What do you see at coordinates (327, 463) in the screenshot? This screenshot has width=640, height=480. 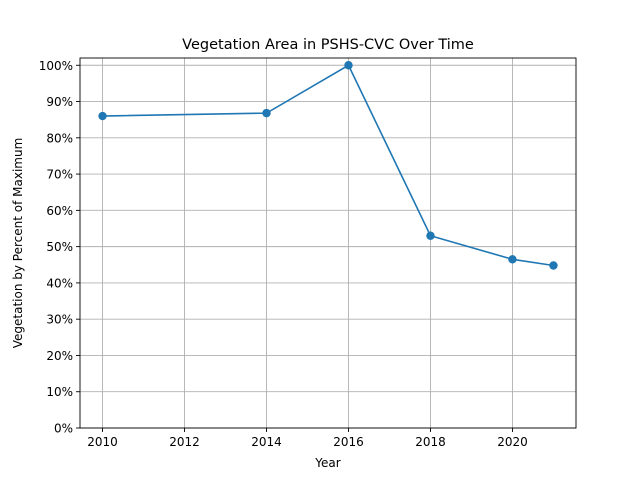 I see `x-axis-label: Year` at bounding box center [327, 463].